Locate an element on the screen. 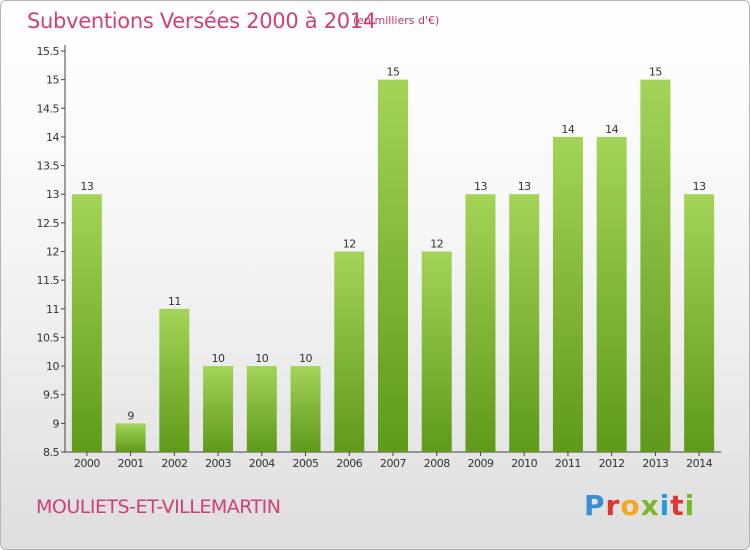 This screenshot has width=750, height=550. chart-title: Subventions Versées 2000 à 2014 is located at coordinates (201, 21).